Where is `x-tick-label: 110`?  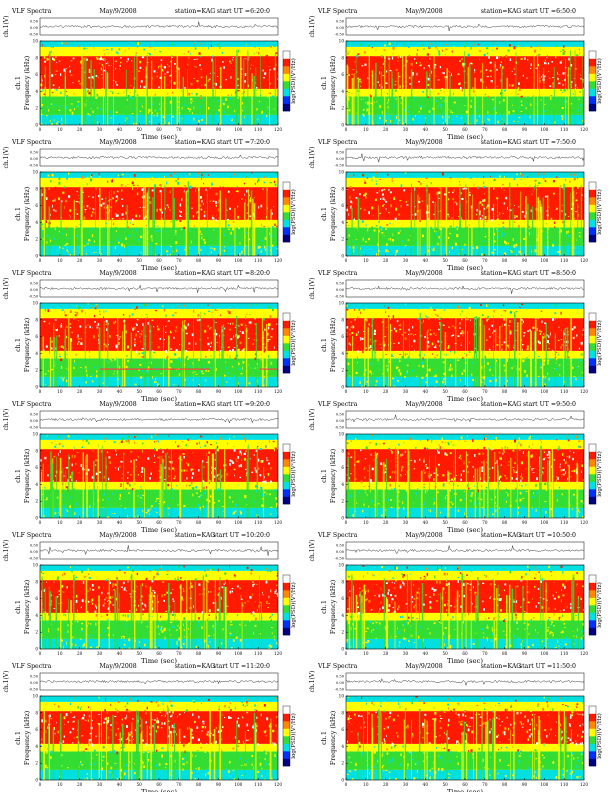
x-tick-label: 110 is located at coordinates (564, 522).